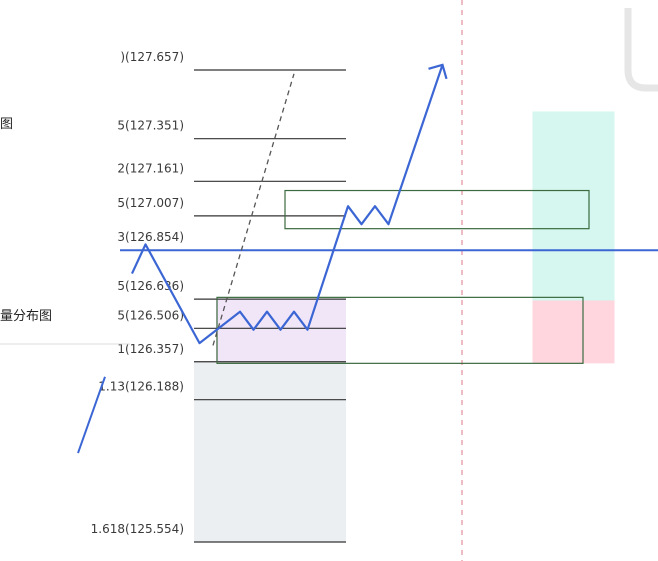  I want to click on side-label-middle: 量分布图, so click(26, 316).